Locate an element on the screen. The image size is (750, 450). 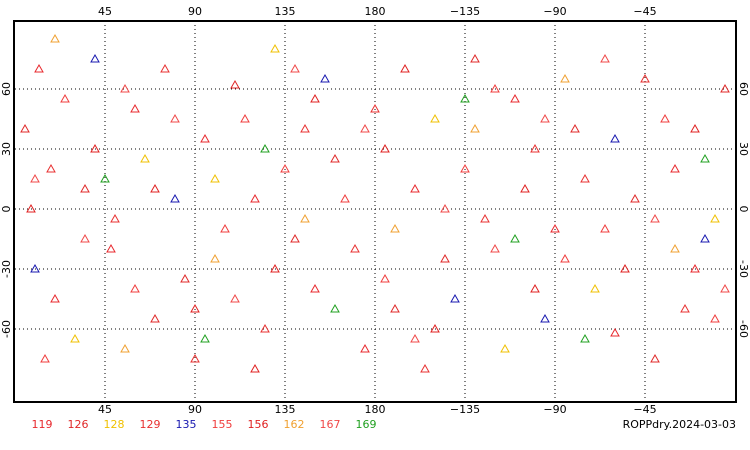
y-tick-label-right: -30 is located at coordinates (743, 269).